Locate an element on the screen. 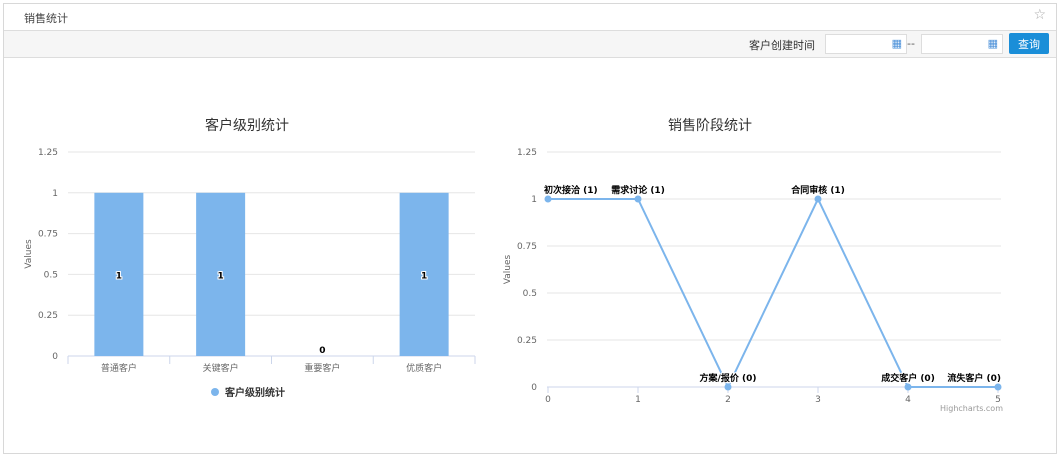  data-label: 初次接洽 (1) is located at coordinates (571, 190).